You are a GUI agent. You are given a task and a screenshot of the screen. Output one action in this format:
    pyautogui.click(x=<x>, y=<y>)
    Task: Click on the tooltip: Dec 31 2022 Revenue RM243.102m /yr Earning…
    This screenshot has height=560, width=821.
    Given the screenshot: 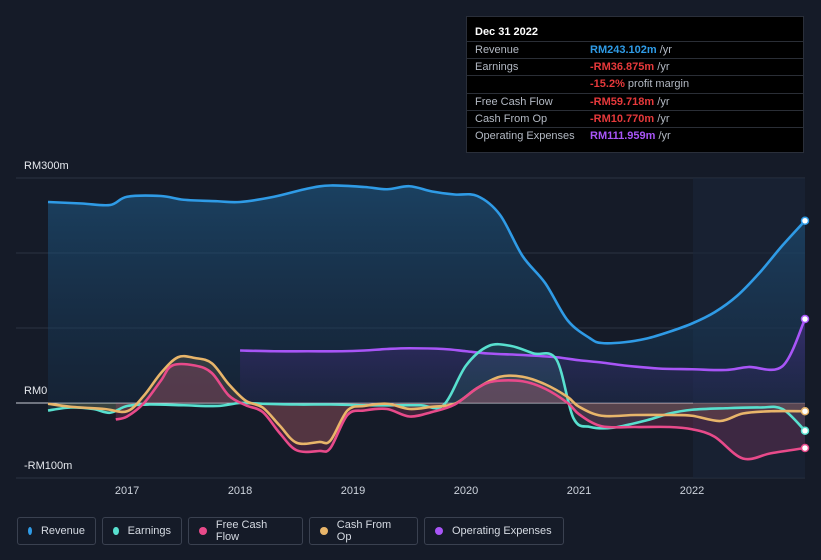 What is the action you would take?
    pyautogui.click(x=635, y=84)
    